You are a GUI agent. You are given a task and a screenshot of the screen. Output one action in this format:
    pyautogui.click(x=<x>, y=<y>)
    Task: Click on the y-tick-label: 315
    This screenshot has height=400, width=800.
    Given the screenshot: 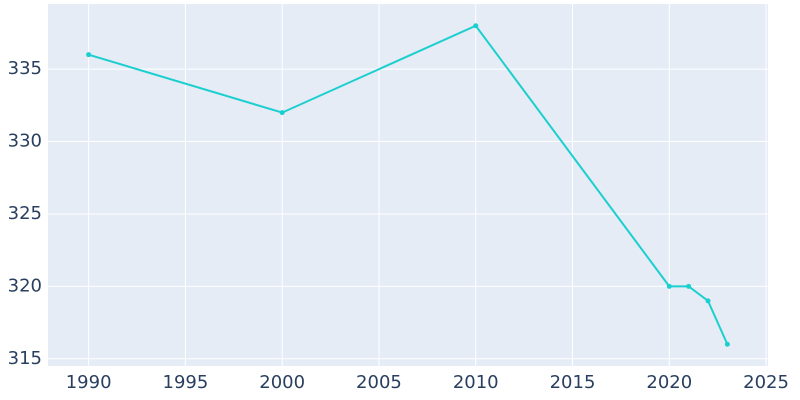 What is the action you would take?
    pyautogui.click(x=25, y=358)
    